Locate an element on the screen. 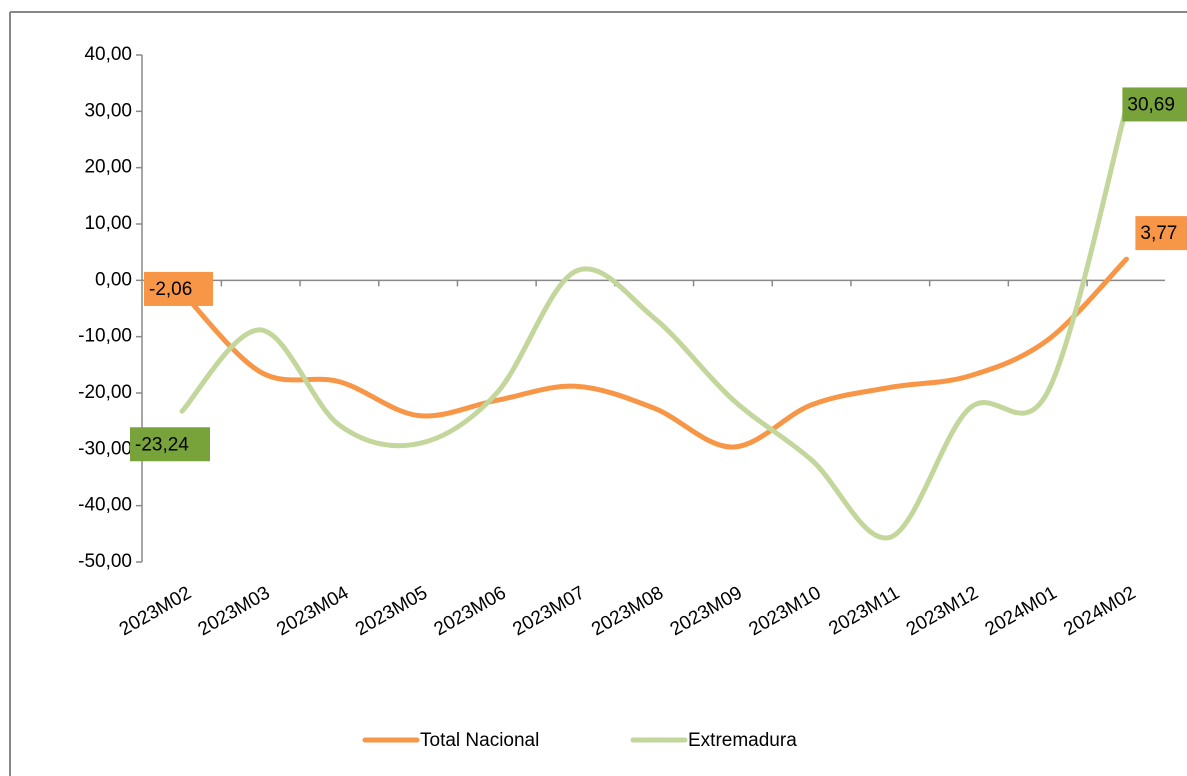 Image resolution: width=1187 pixels, height=776 pixels. y-tick-label: -20,00 is located at coordinates (105, 392).